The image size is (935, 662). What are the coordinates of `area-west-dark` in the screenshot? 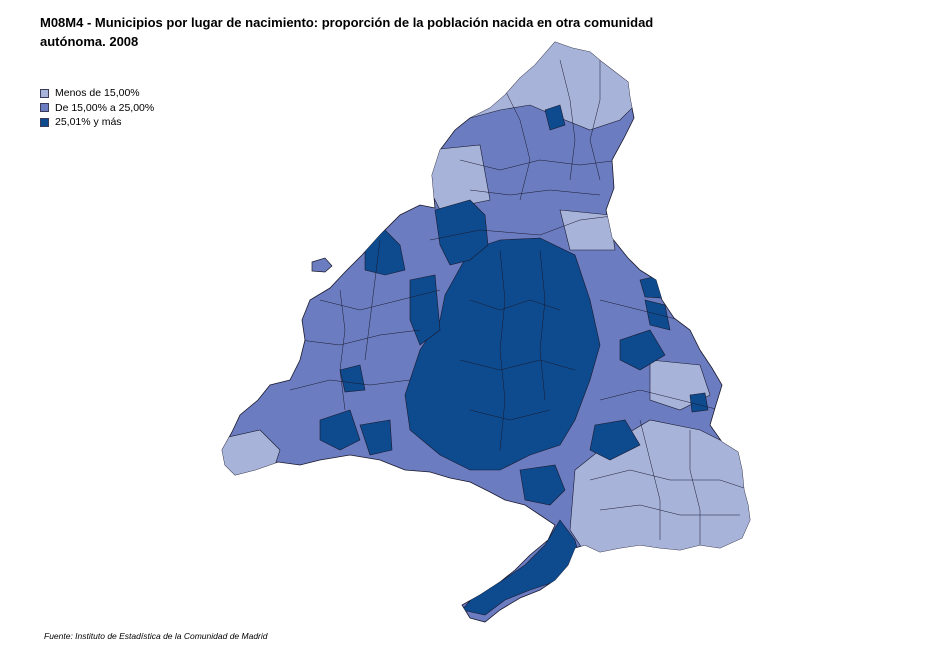 It's located at (376, 437).